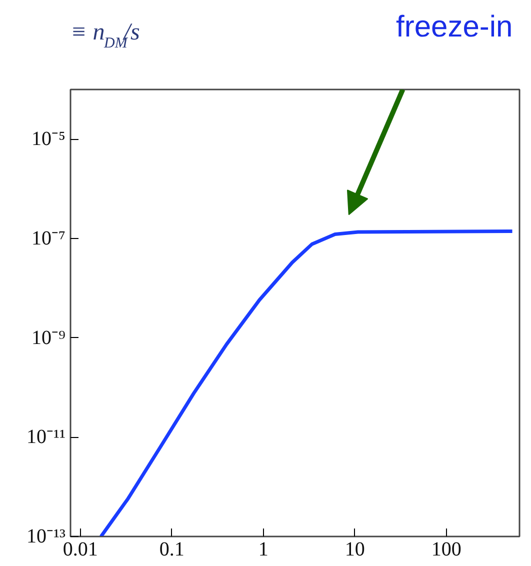 The height and width of the screenshot is (566, 531). I want to click on x-tick-label: 100, so click(446, 549).